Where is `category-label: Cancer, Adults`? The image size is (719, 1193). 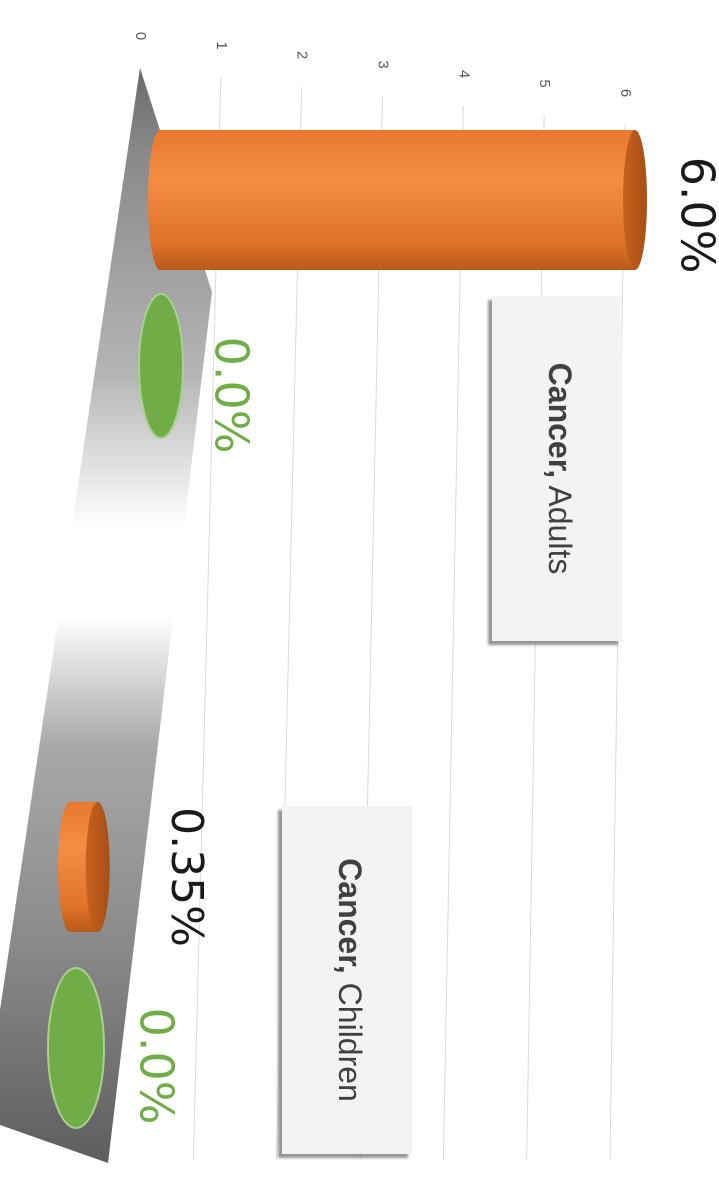
category-label: Cancer, Adults is located at coordinates (560, 469).